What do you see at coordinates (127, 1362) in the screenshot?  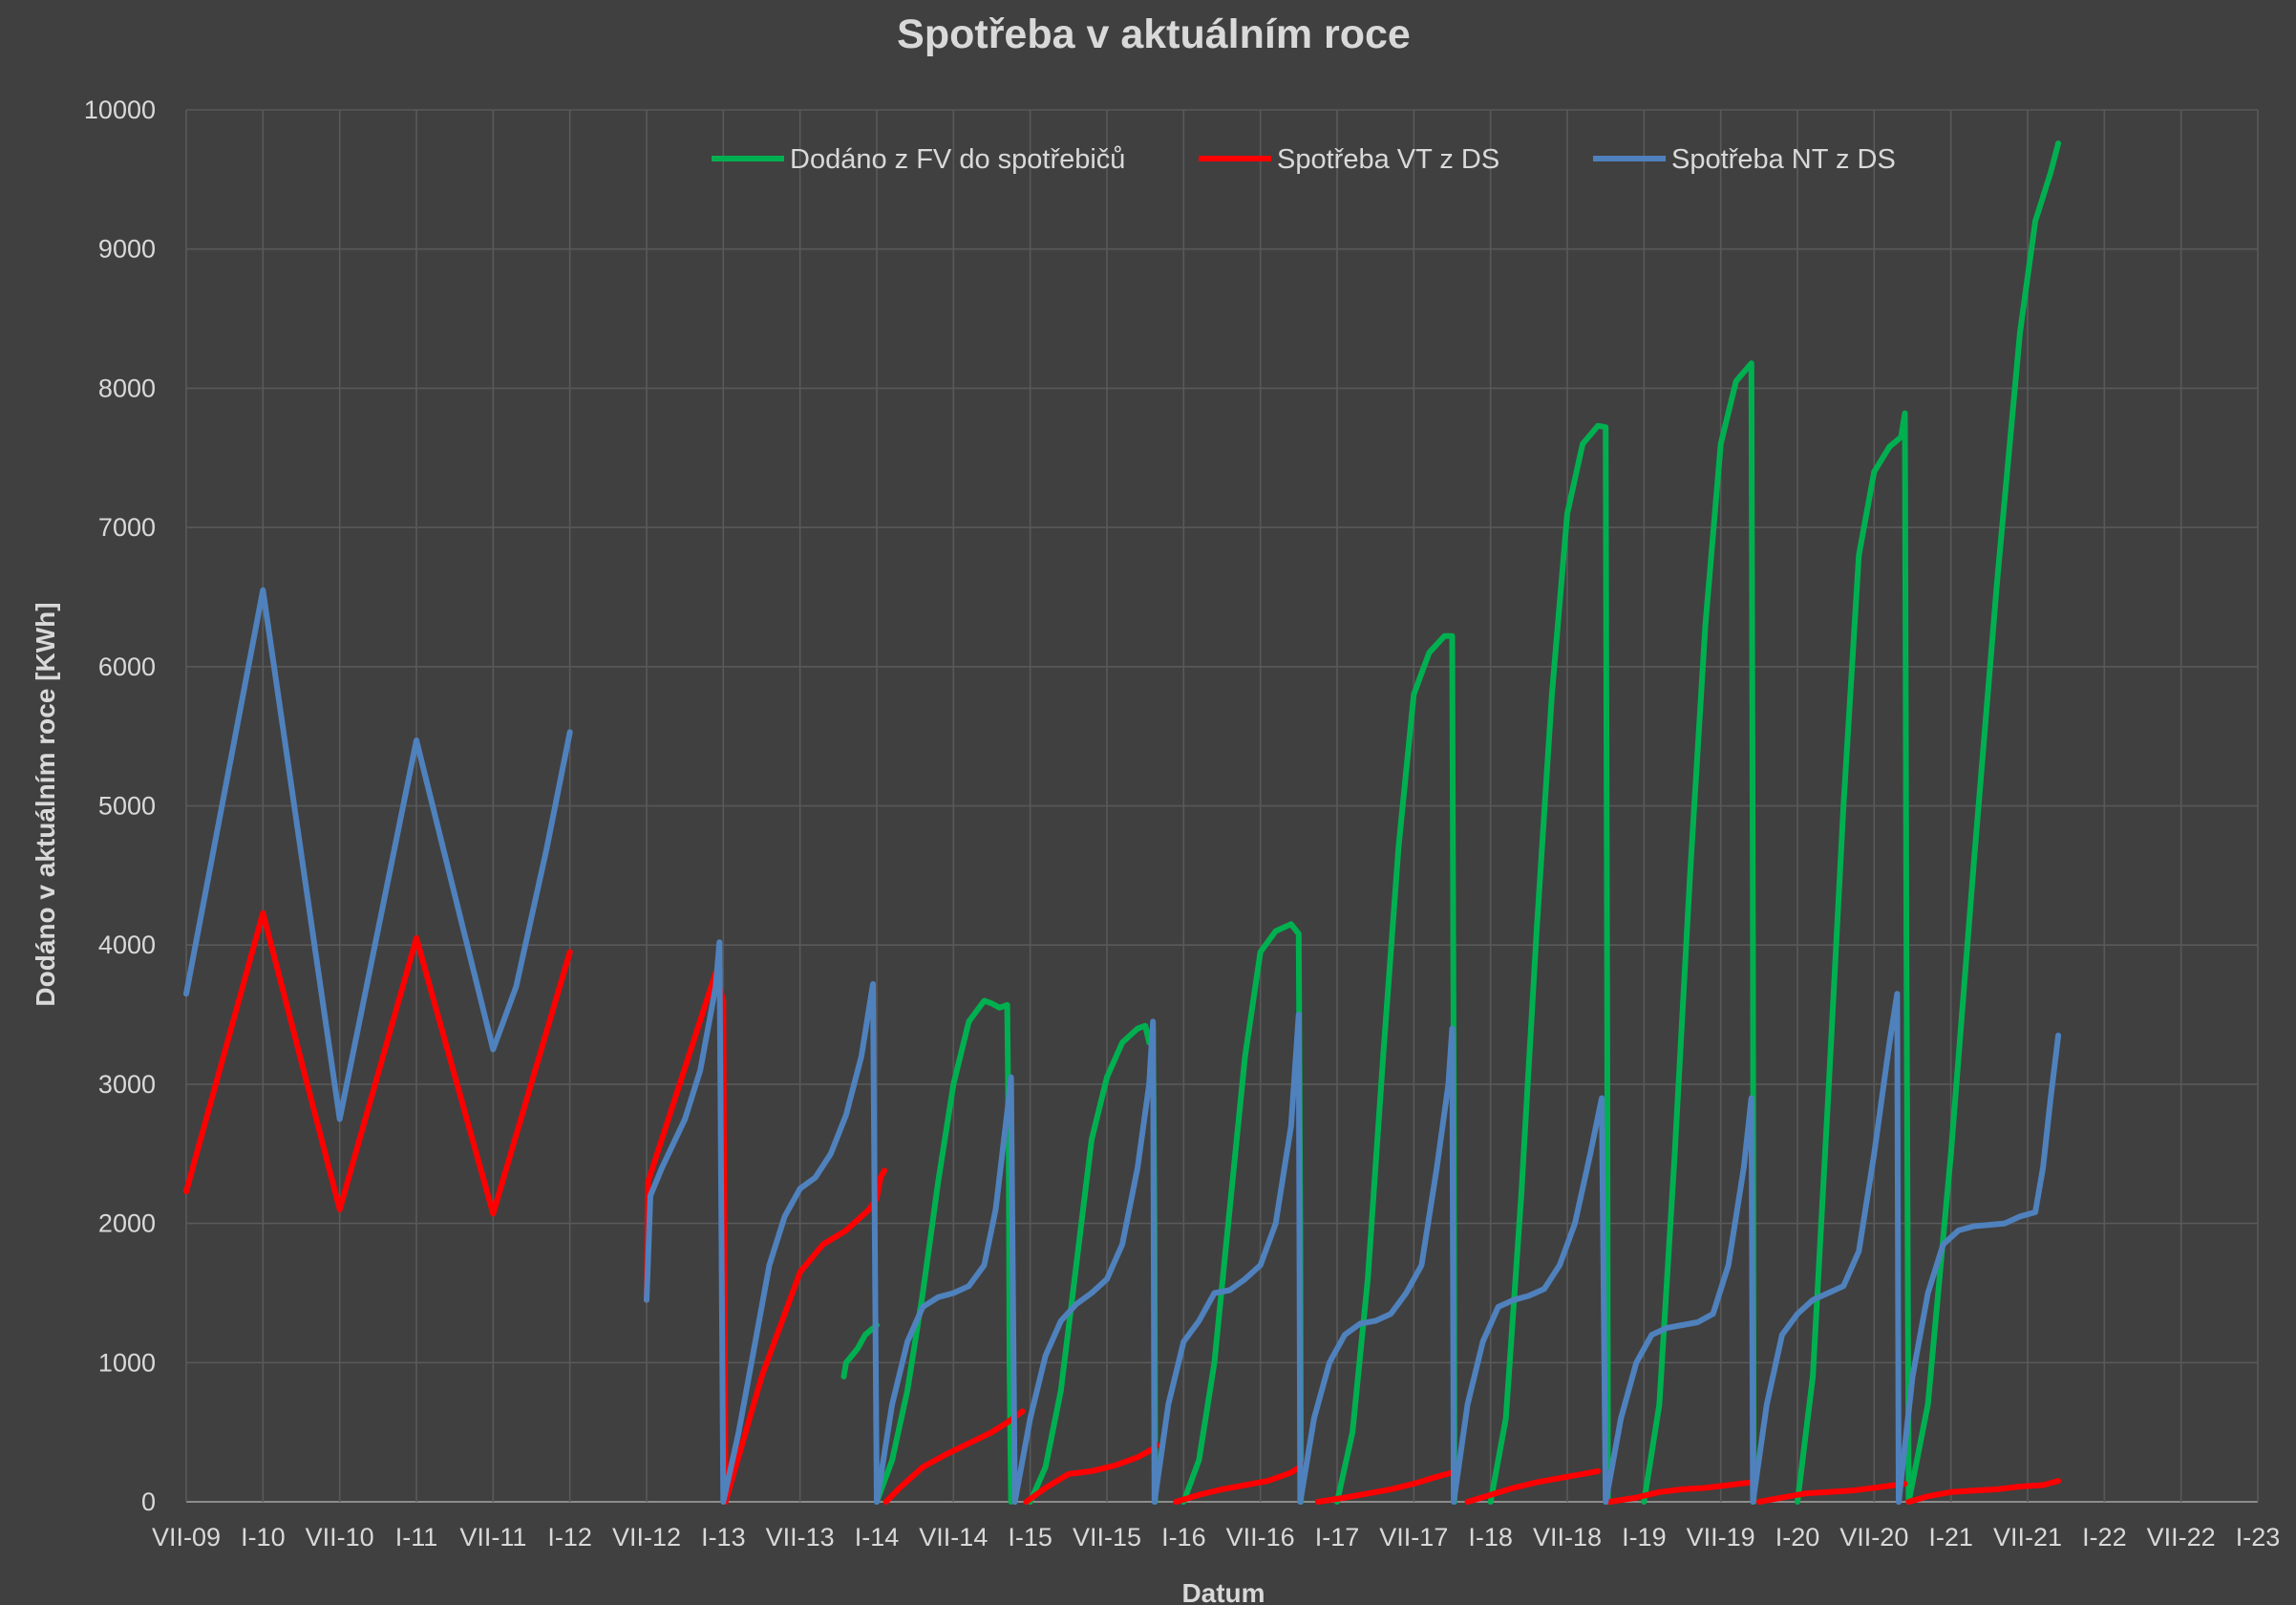 I see `y-tick-label: 1000` at bounding box center [127, 1362].